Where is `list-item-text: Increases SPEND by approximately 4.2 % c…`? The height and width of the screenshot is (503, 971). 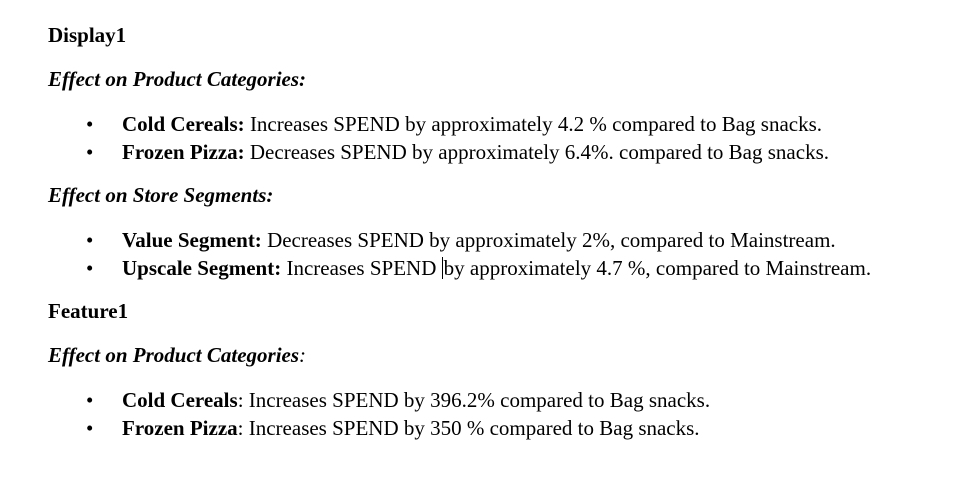 list-item-text: Increases SPEND by approximately 4.2 % c… is located at coordinates (533, 124).